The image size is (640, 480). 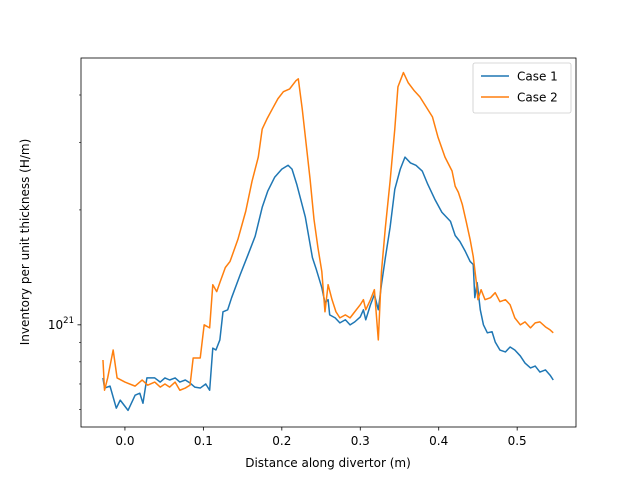 What do you see at coordinates (537, 98) in the screenshot?
I see `legend-label: Case 2` at bounding box center [537, 98].